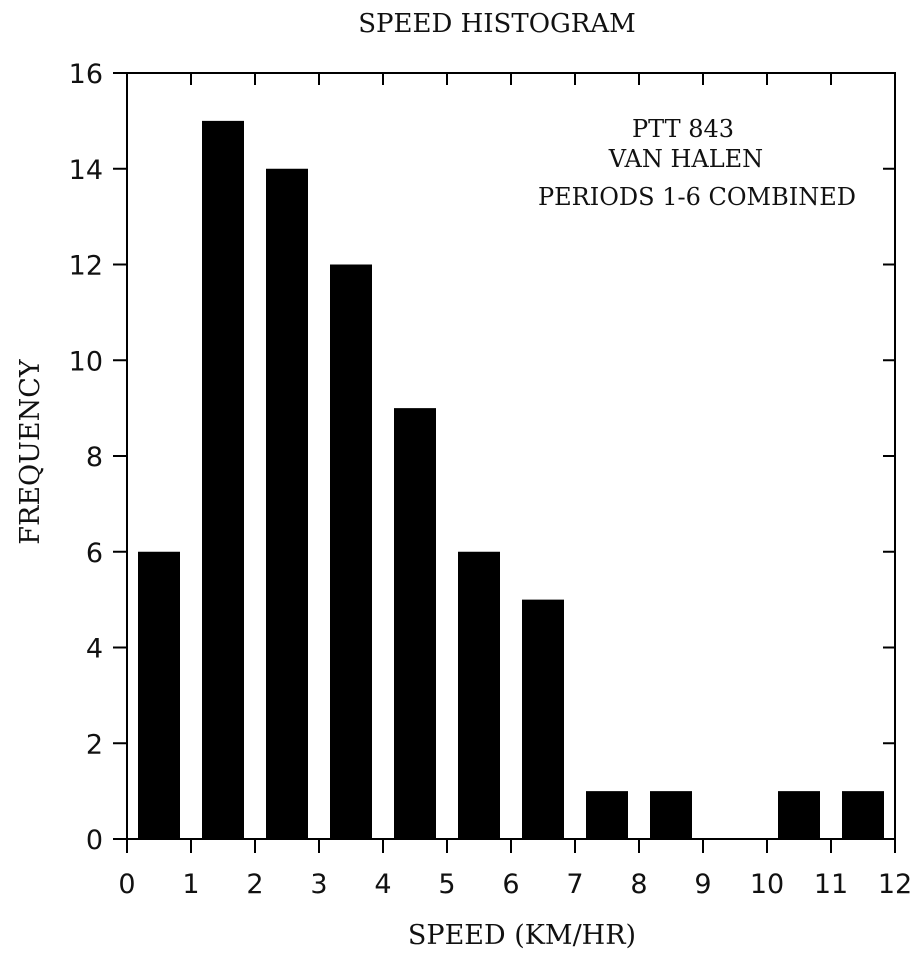 This screenshot has height=955, width=920. Describe the element at coordinates (126, 884) in the screenshot. I see `x-tick-label: 0` at that location.